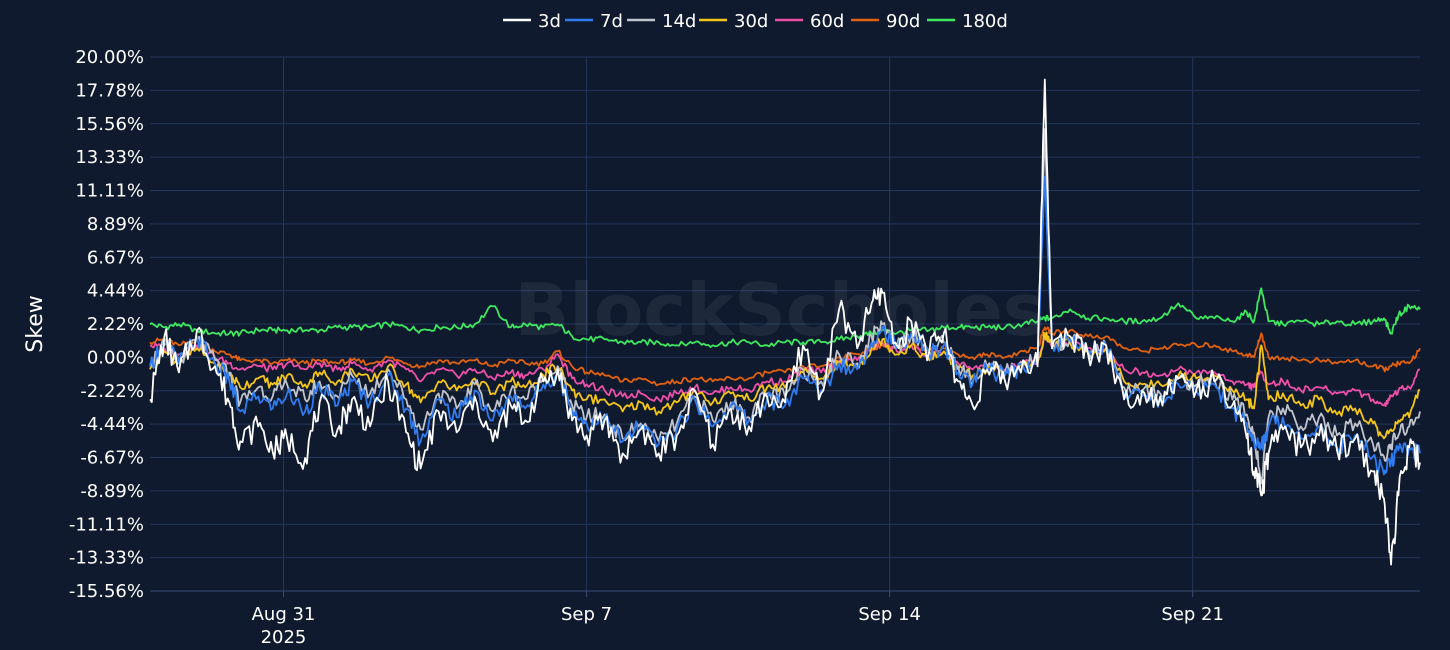 The width and height of the screenshot is (1450, 650). What do you see at coordinates (112, 491) in the screenshot?
I see `y-tick-label: -8.89%` at bounding box center [112, 491].